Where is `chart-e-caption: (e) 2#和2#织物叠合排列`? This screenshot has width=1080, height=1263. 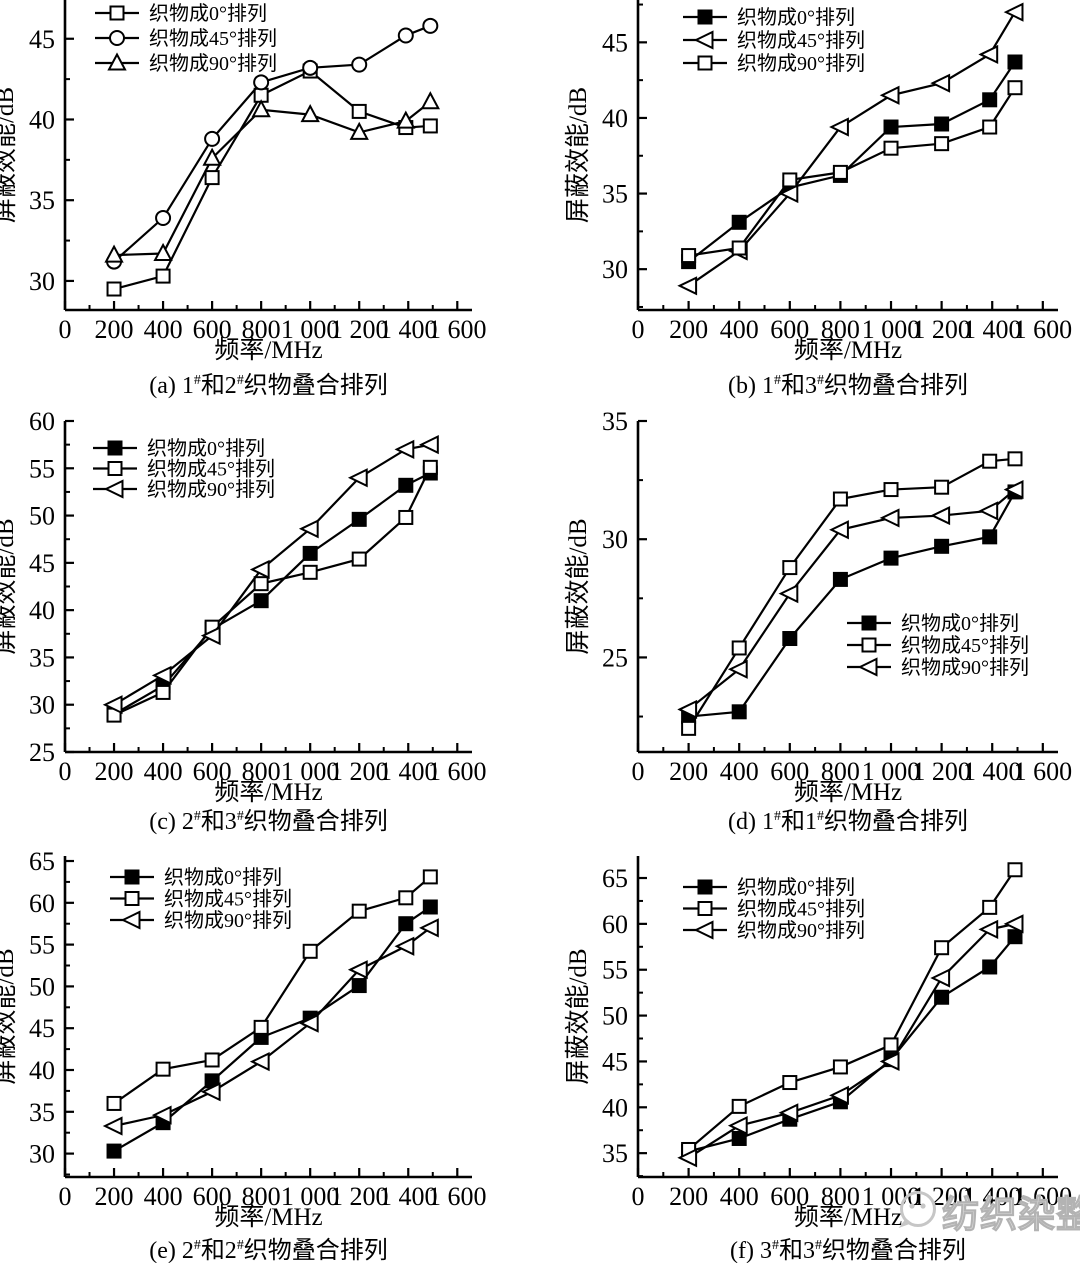
chart-e-caption: (e) 2#和2#织物叠合排列 is located at coordinates (268, 1250).